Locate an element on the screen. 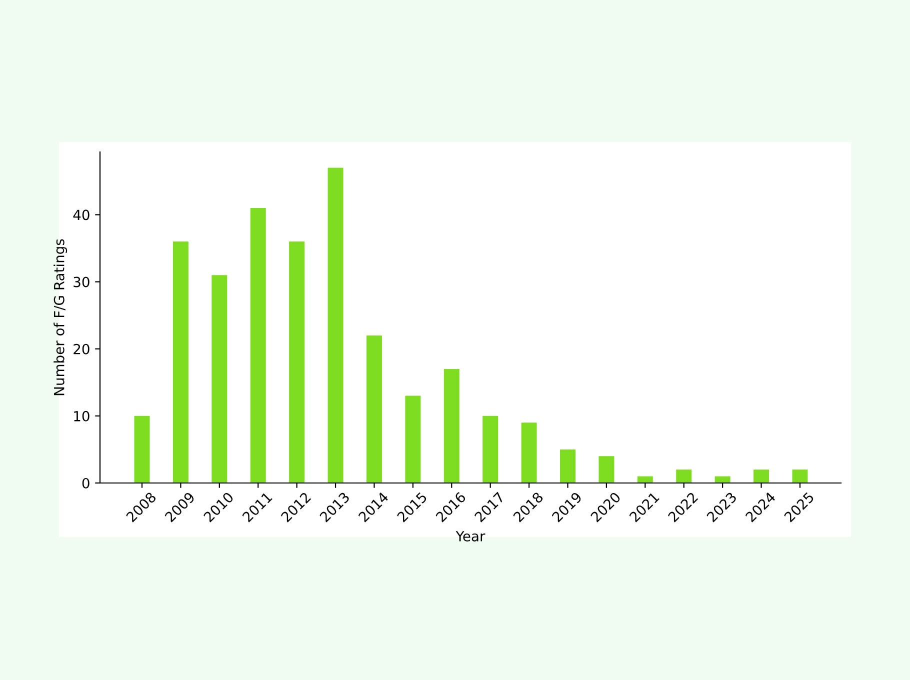 The height and width of the screenshot is (680, 910). y-tick-label: 30 is located at coordinates (82, 282).